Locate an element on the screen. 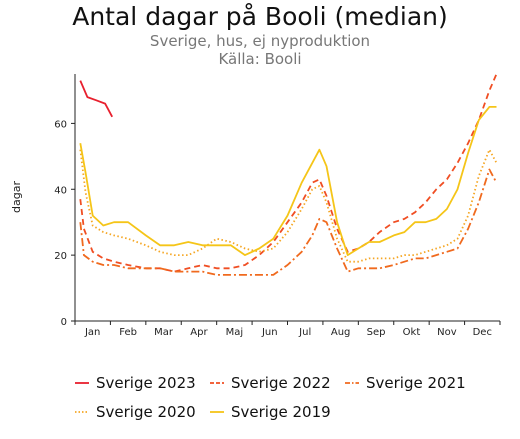  y-tick-label: 40 is located at coordinates (60, 190).